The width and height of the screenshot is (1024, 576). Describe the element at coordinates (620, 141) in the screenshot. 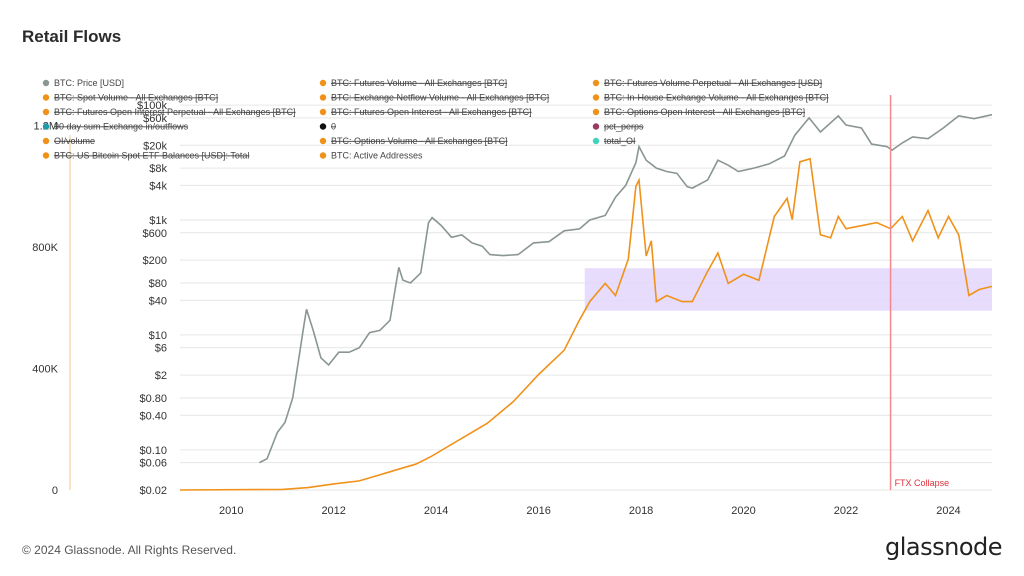

I see `legend-label: total_OI` at that location.